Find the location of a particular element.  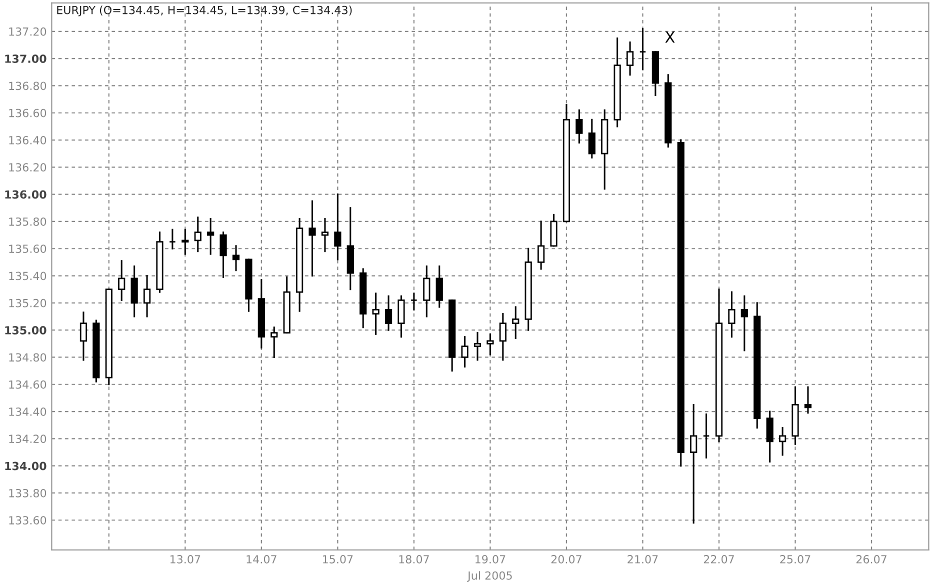

y-tick-label: 136.00 is located at coordinates (25, 194).